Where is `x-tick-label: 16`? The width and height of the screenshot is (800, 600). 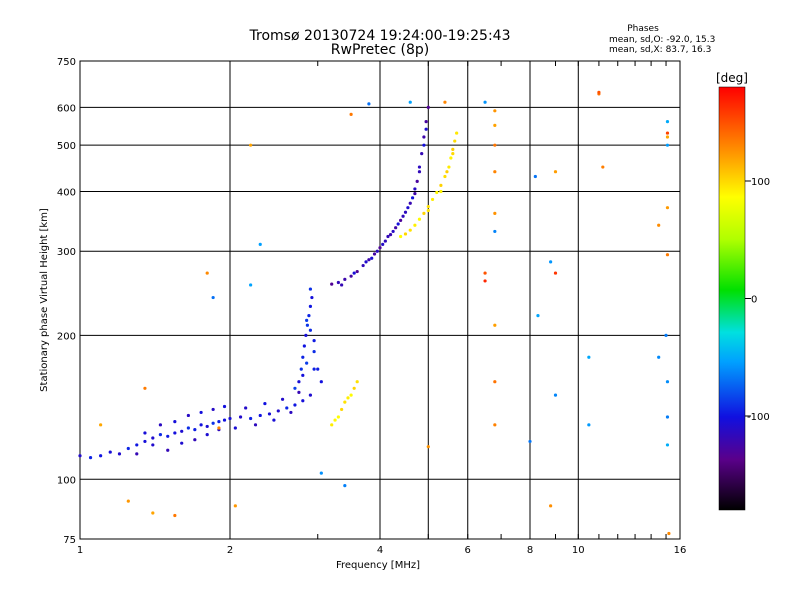
x-tick-label: 16 is located at coordinates (680, 550).